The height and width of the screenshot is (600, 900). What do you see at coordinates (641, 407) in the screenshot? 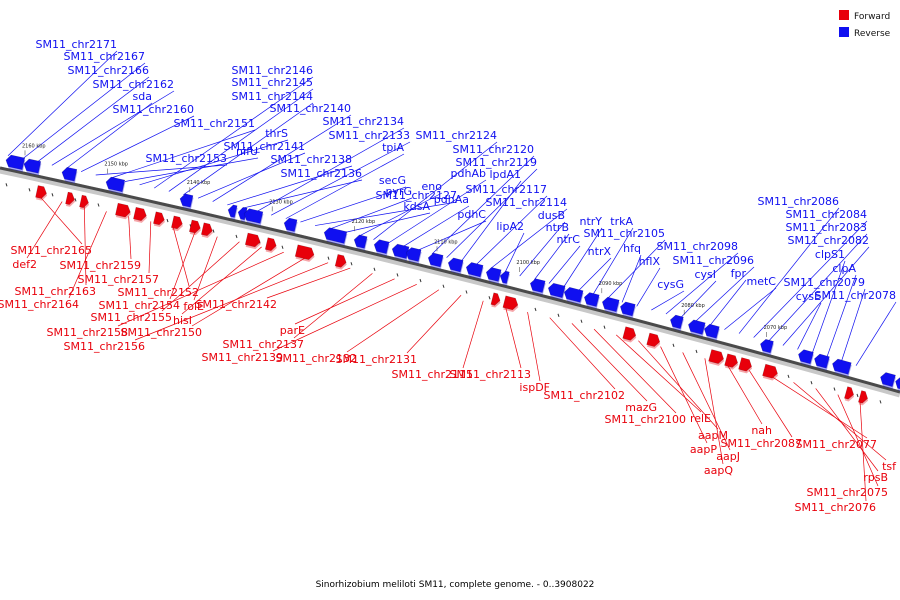
I see `gene-label: mazG` at bounding box center [641, 407].